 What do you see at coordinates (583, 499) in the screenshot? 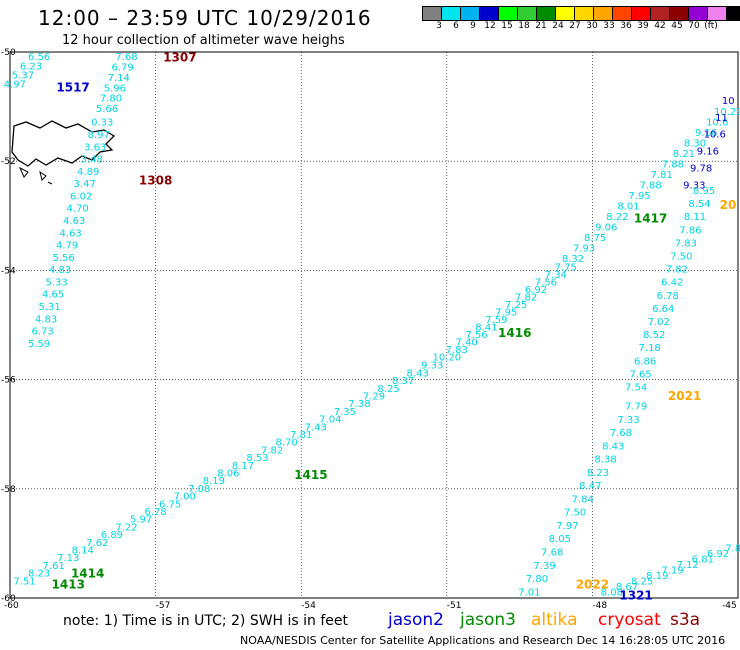
I see `wave-height-value: 7.84` at bounding box center [583, 499].